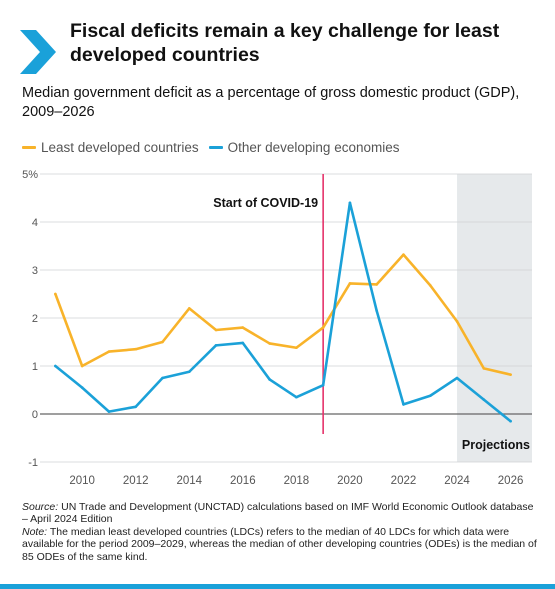 This screenshot has width=555, height=589. What do you see at coordinates (35, 319) in the screenshot?
I see `y-tick-label: 2` at bounding box center [35, 319].